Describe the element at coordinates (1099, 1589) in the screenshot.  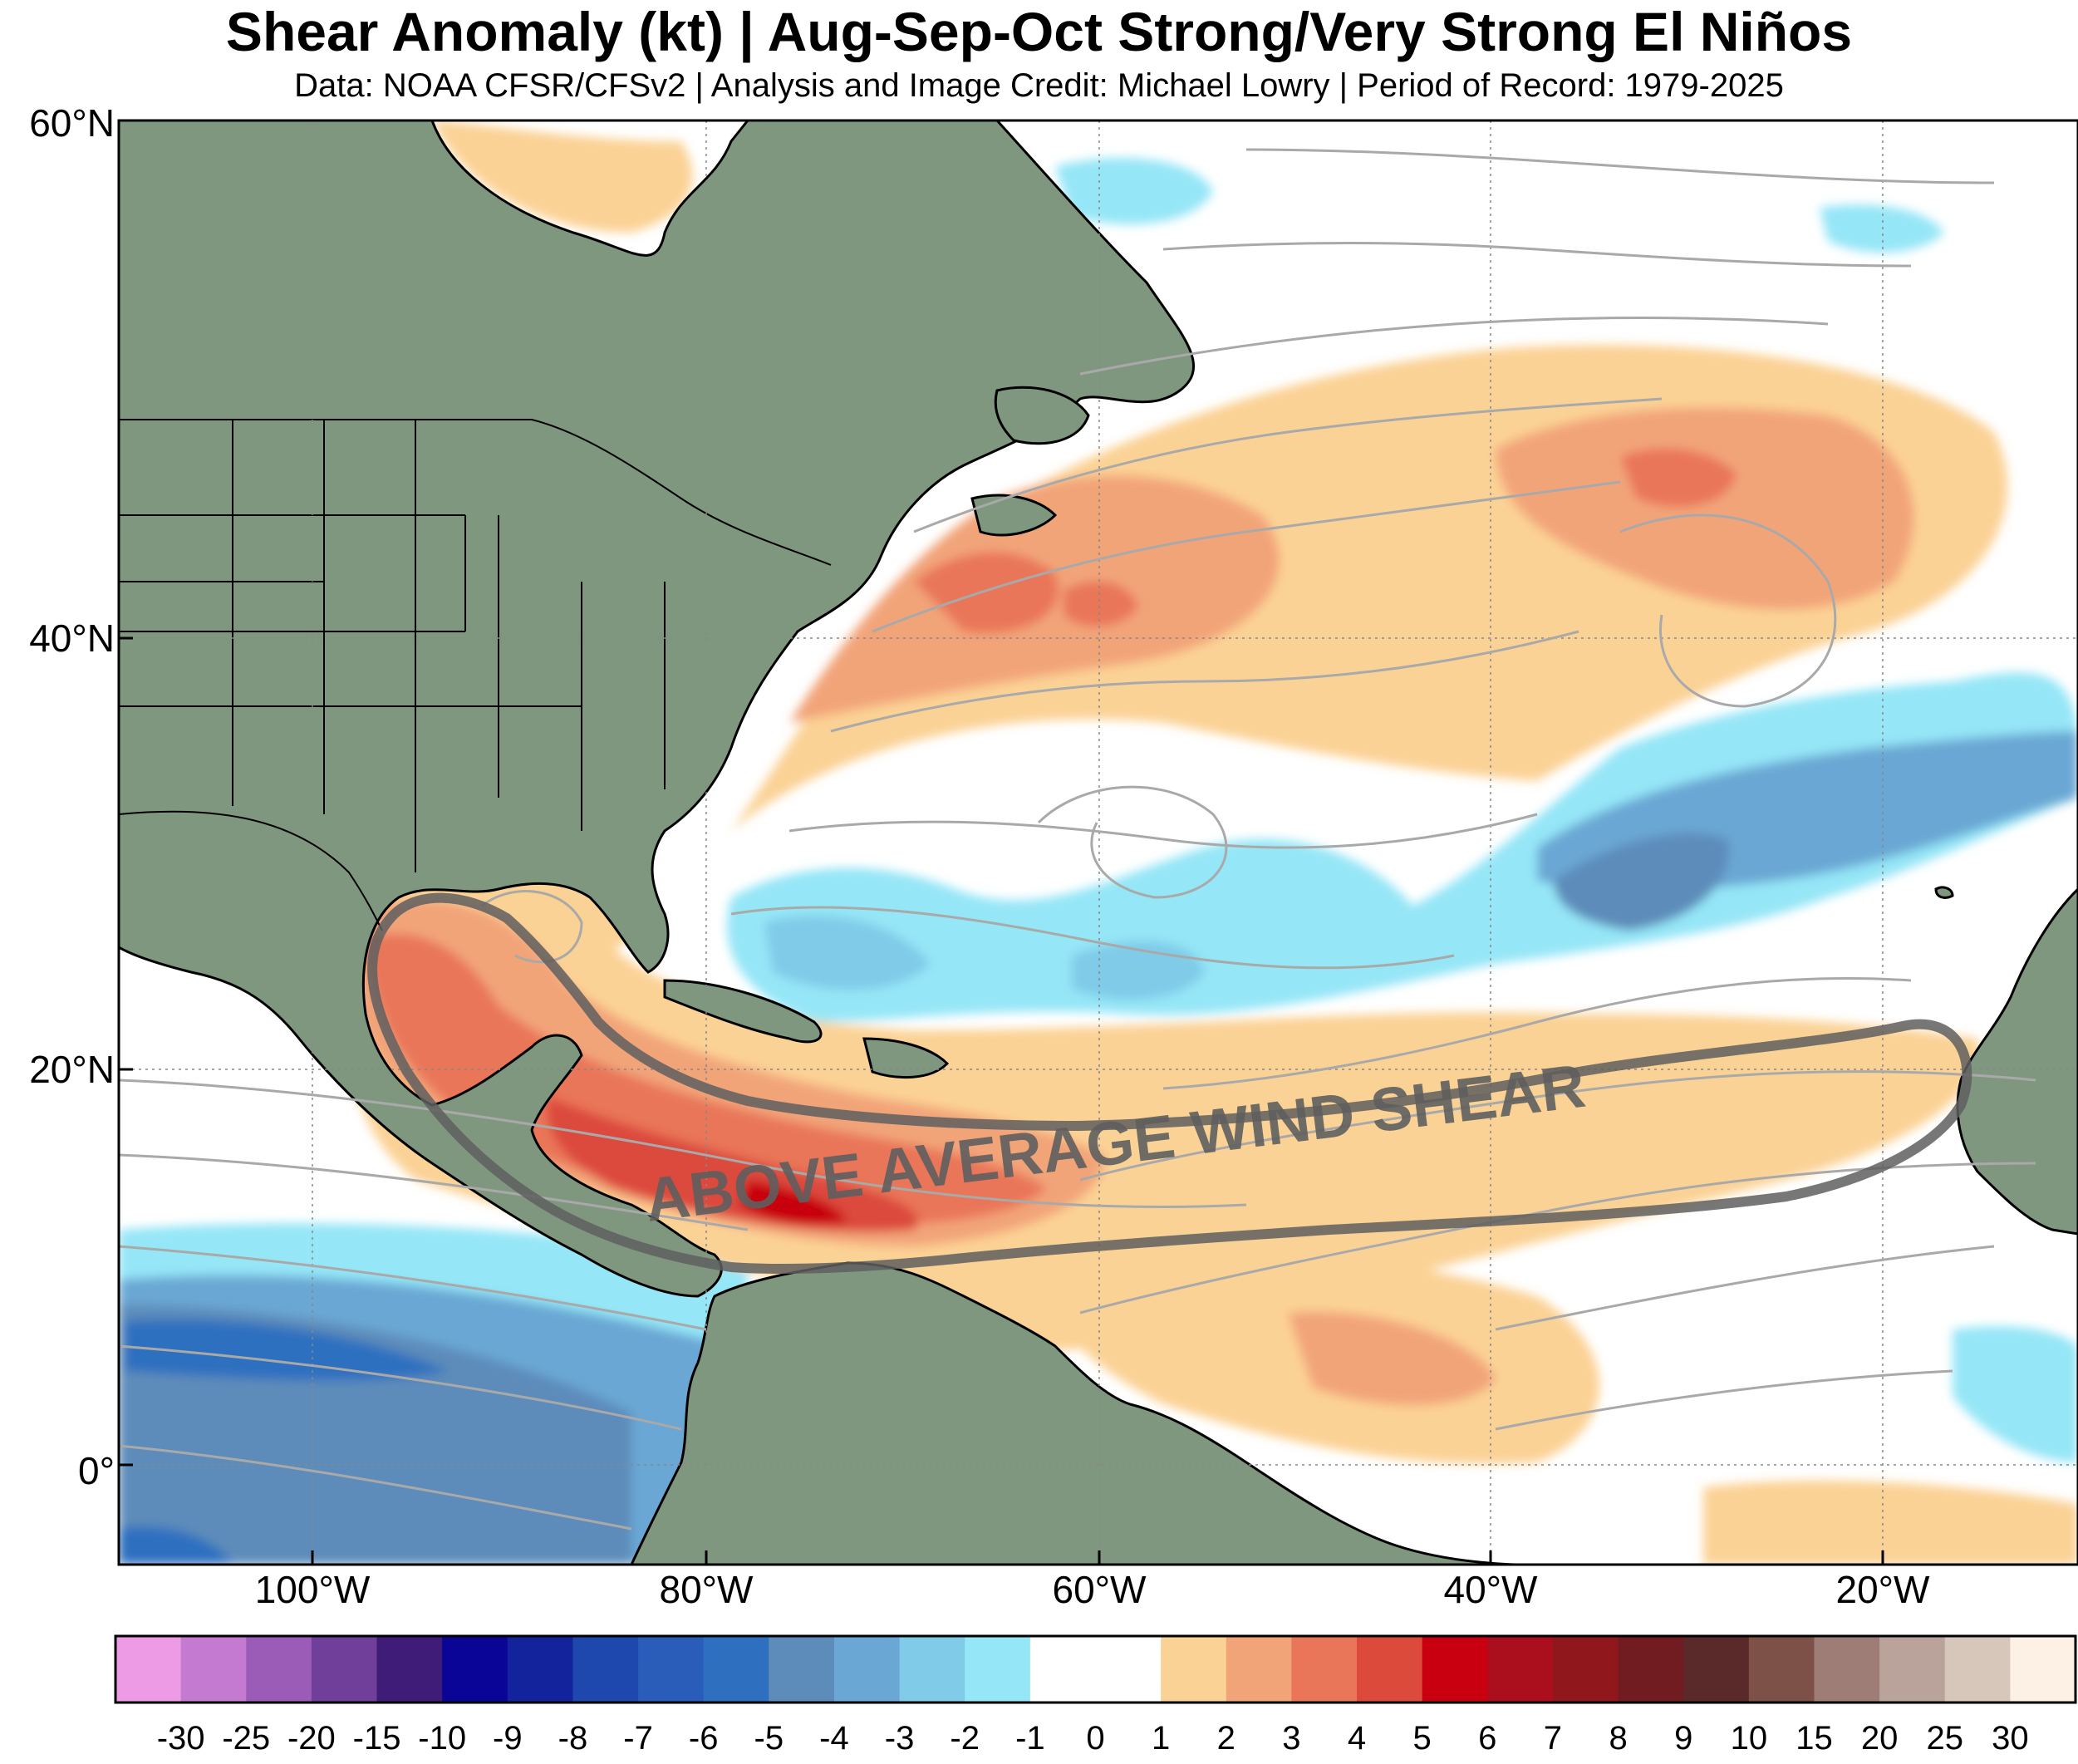
I see `lon-label-60w: 60°W` at that location.